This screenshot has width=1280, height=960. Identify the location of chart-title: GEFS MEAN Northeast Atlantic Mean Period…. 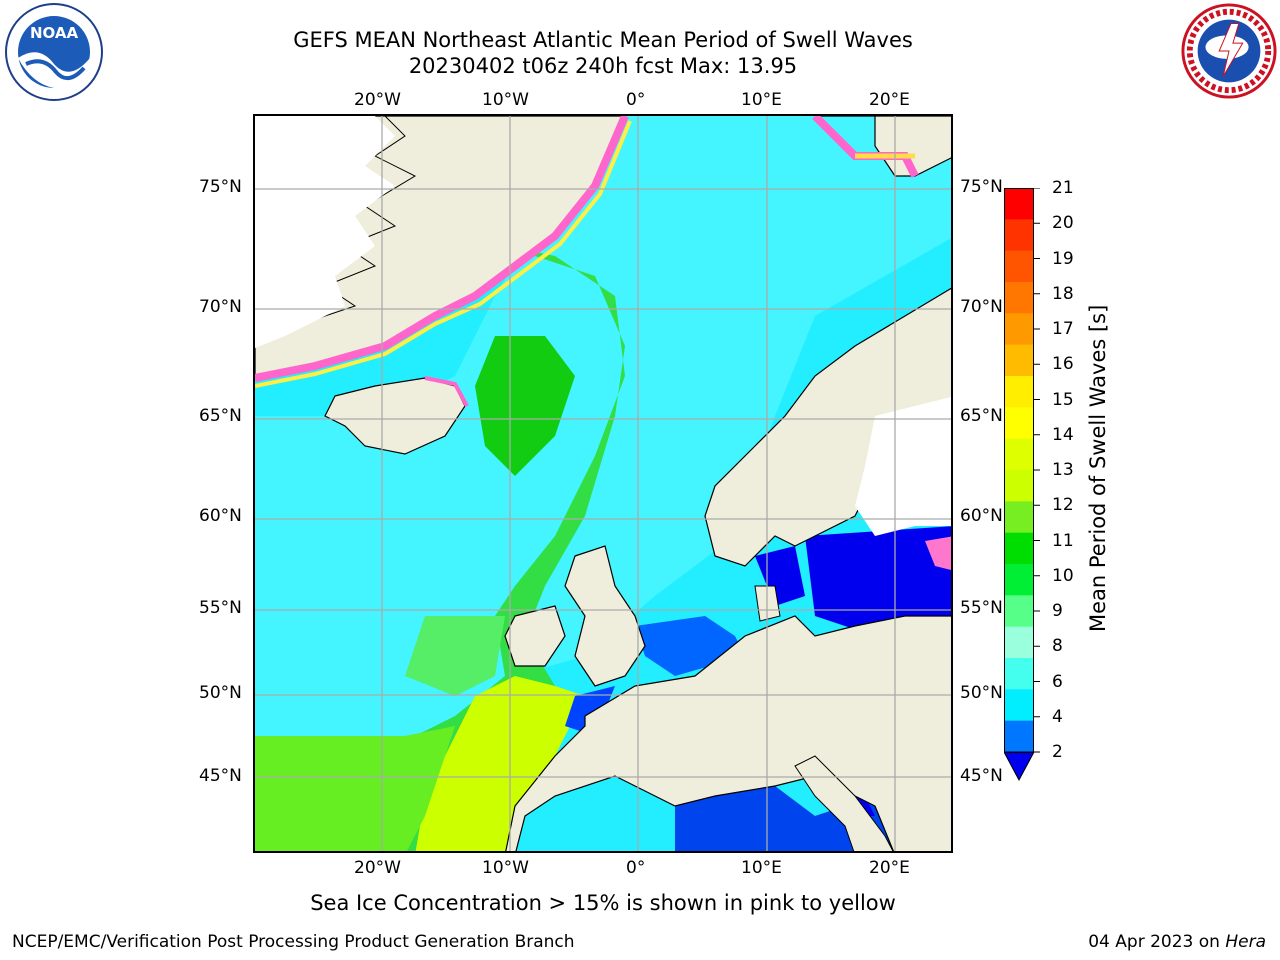
(603, 40).